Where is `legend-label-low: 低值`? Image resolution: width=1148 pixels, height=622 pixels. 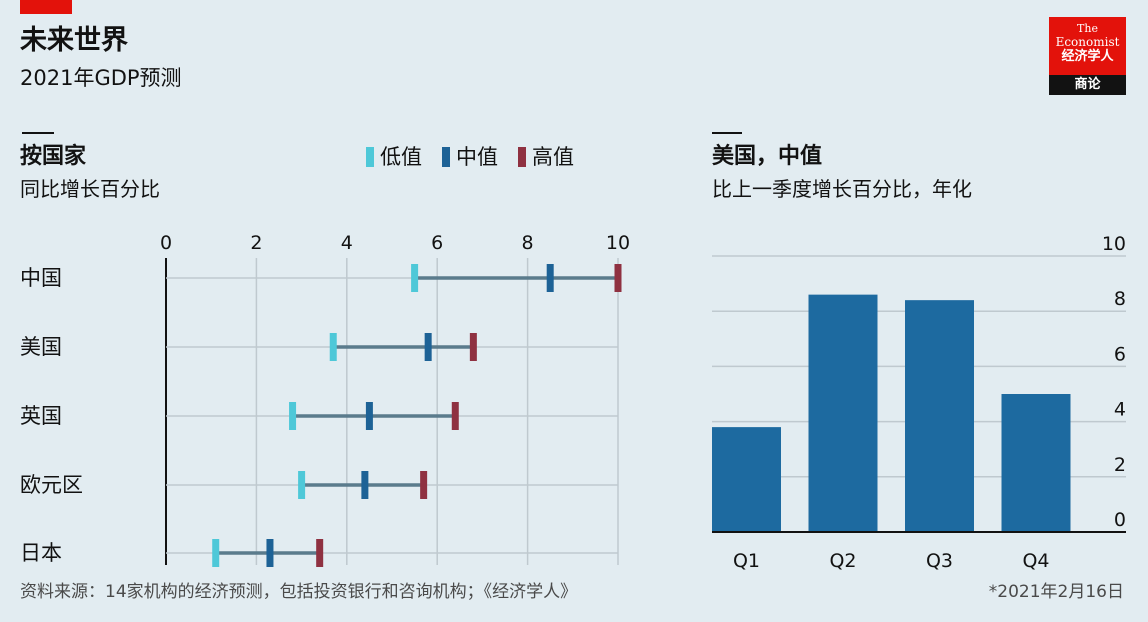
legend-label-low: 低值 is located at coordinates (401, 157).